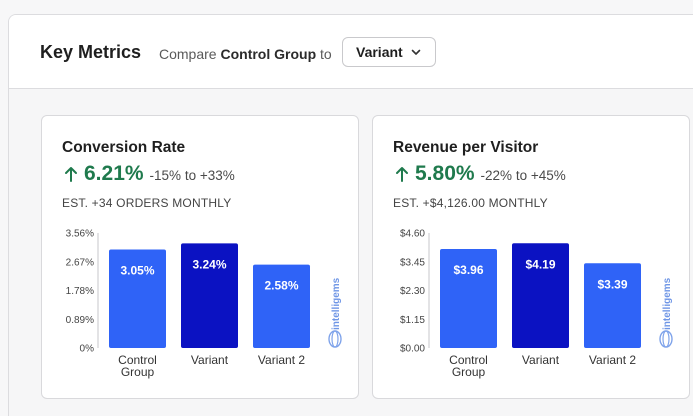 The height and width of the screenshot is (416, 693). I want to click on metric-value: 6.21%, so click(114, 173).